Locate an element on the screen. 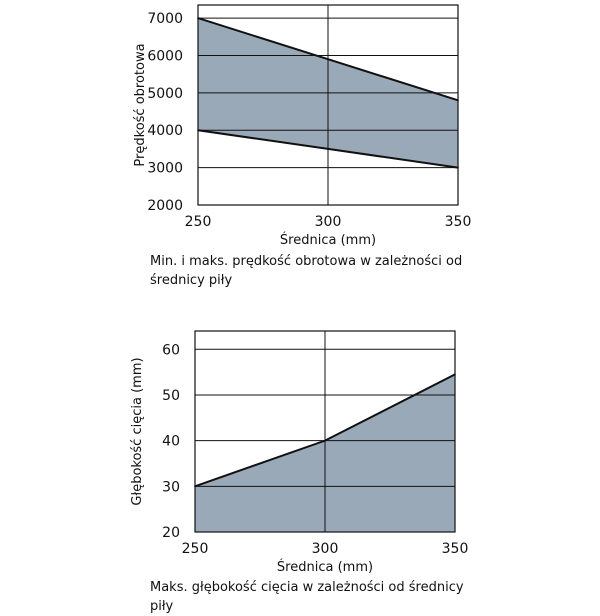 This screenshot has height=616, width=600. y-tick-label: 40 is located at coordinates (171, 442).